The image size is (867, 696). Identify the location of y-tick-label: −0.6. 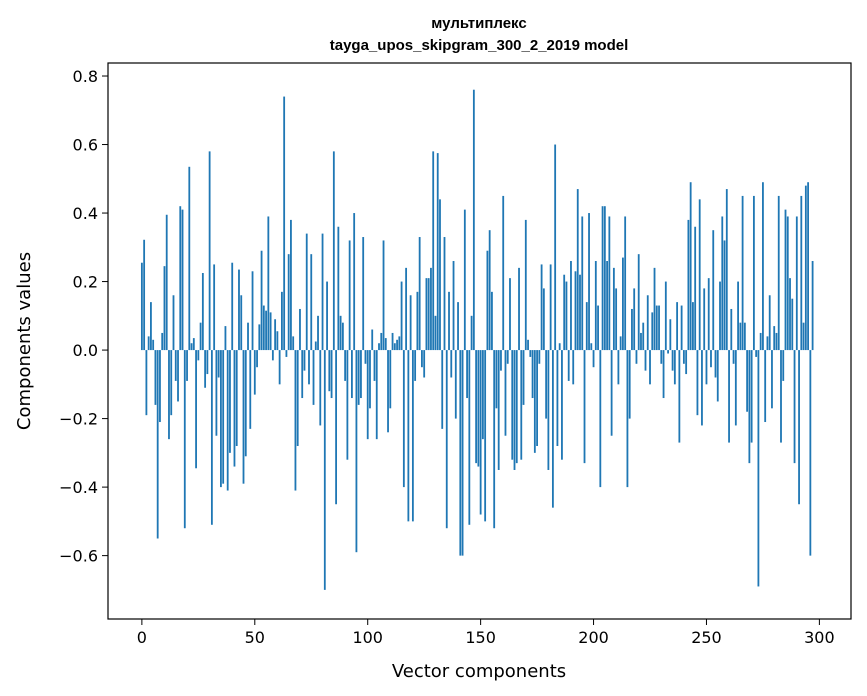
(78, 556).